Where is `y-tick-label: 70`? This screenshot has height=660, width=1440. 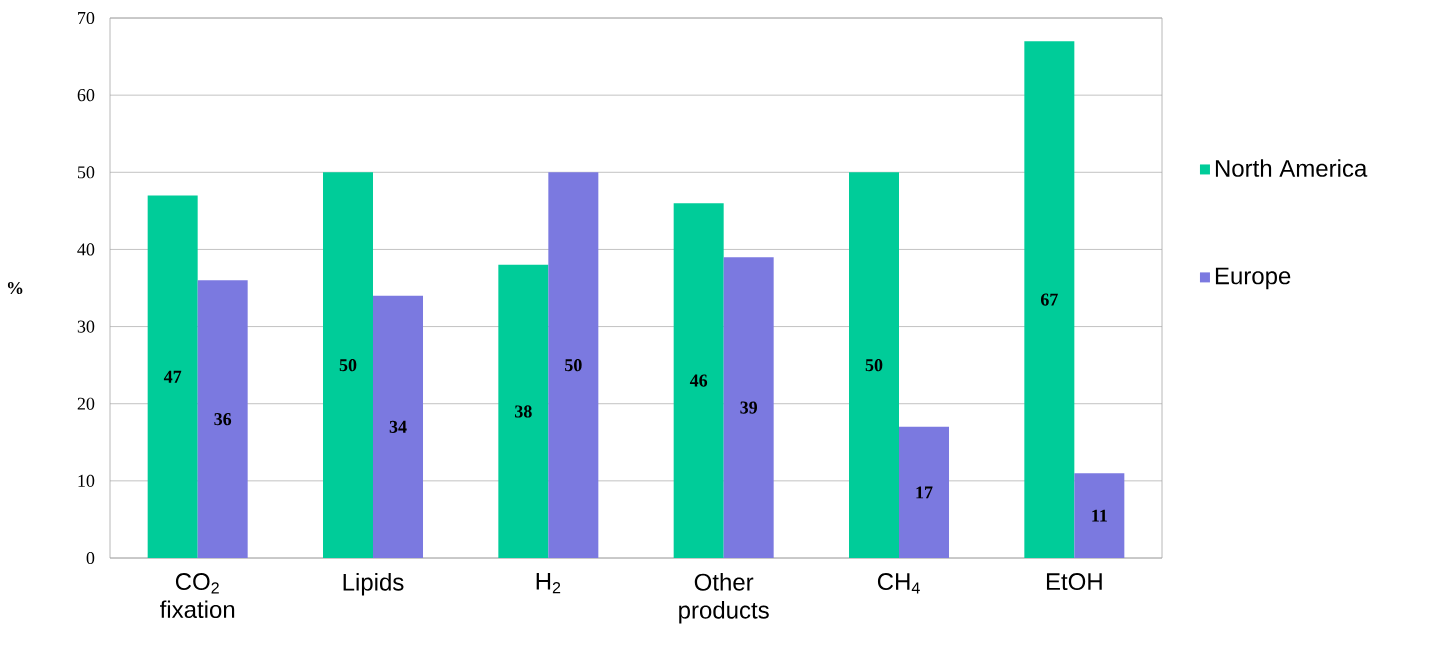 y-tick-label: 70 is located at coordinates (86, 18).